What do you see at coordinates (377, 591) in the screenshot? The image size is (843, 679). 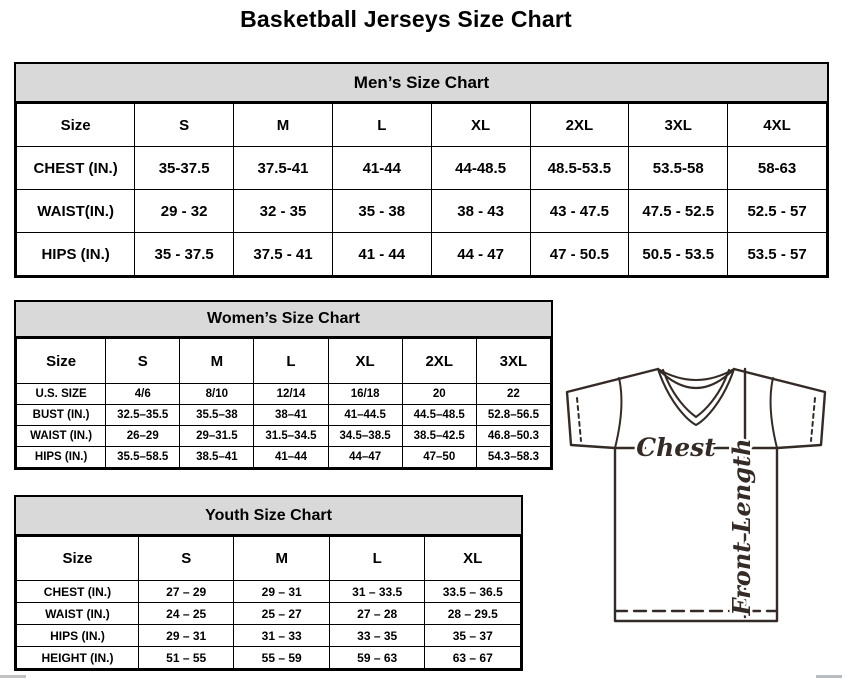 I see `youth-value-cell: 31 – 33.5` at bounding box center [377, 591].